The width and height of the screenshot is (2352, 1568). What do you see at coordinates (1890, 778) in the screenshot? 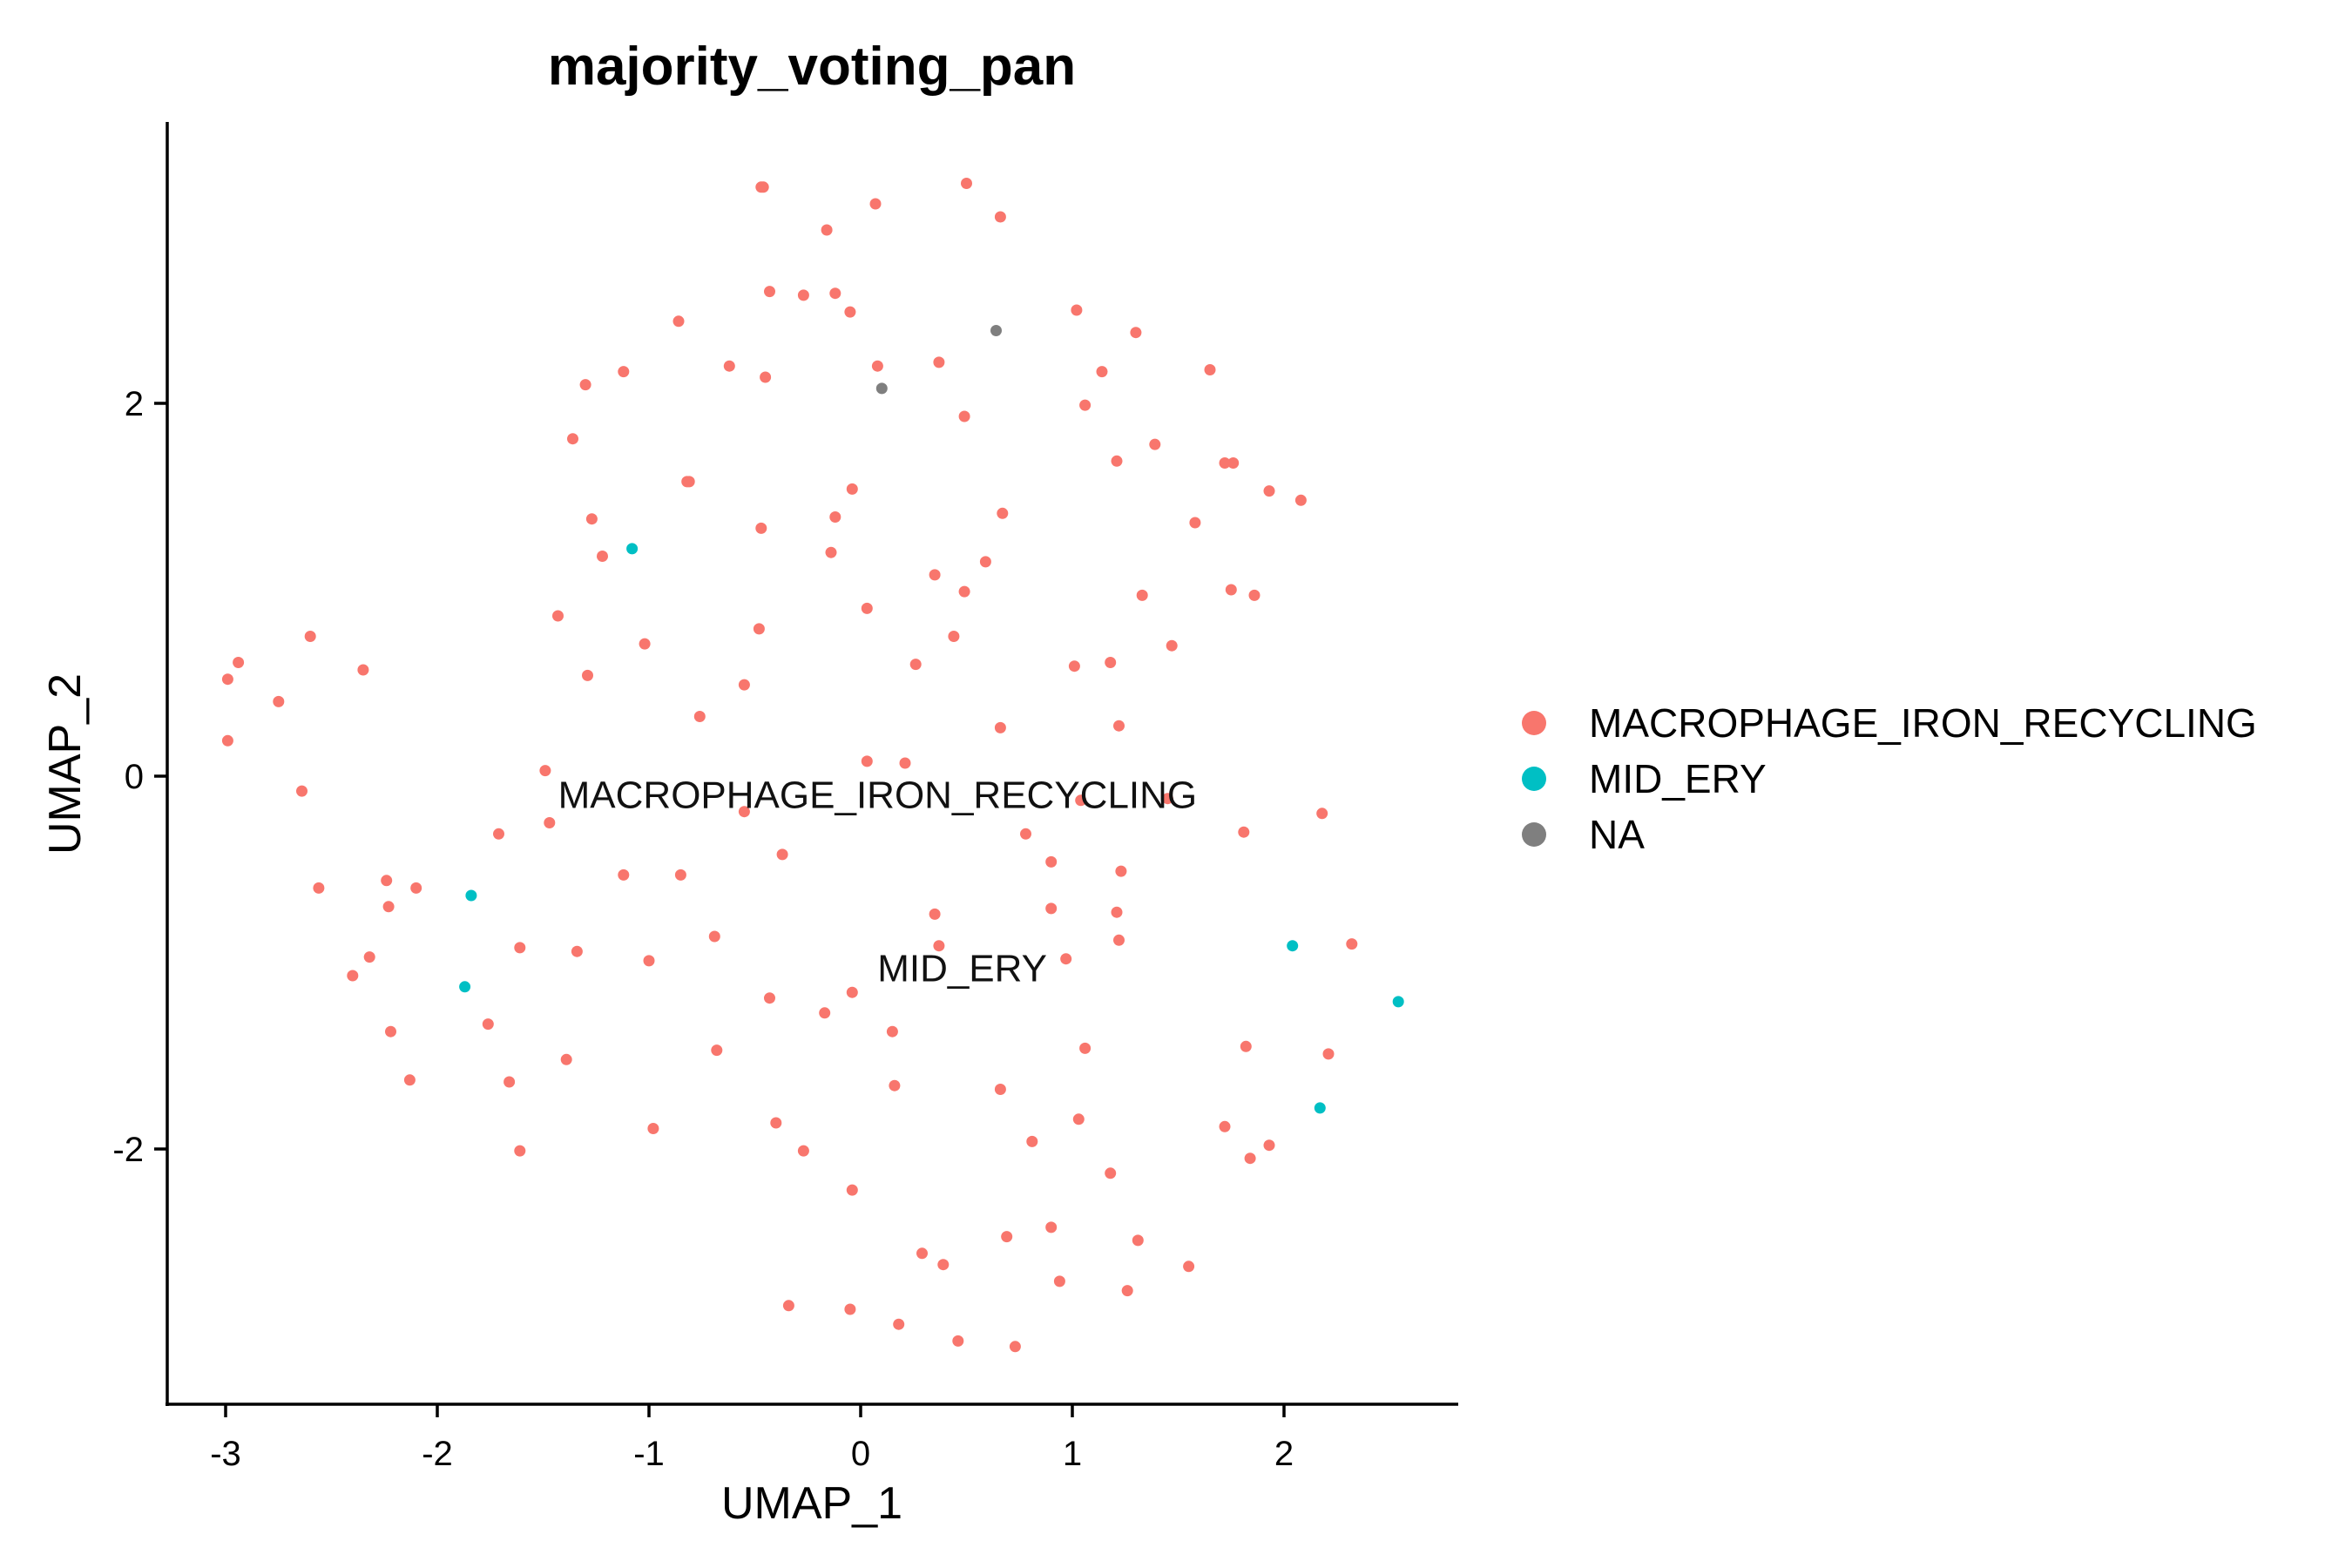
I see `legend: MACROPHAGE_IRON_RECYCLING MID_ERY NA` at bounding box center [1890, 778].